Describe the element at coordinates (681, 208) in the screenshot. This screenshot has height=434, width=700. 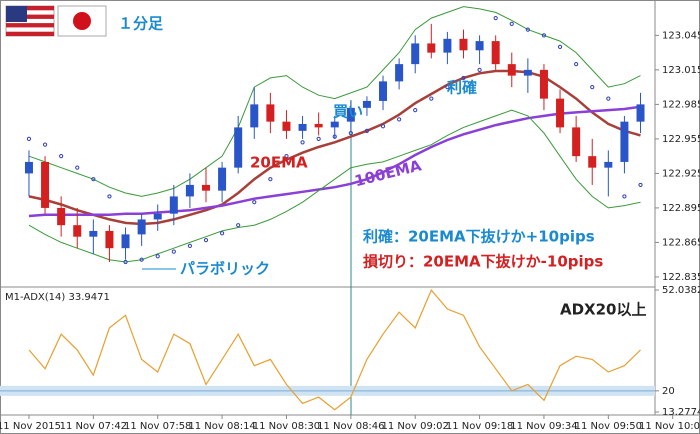
I see `y-tick-label: 122.895` at that location.